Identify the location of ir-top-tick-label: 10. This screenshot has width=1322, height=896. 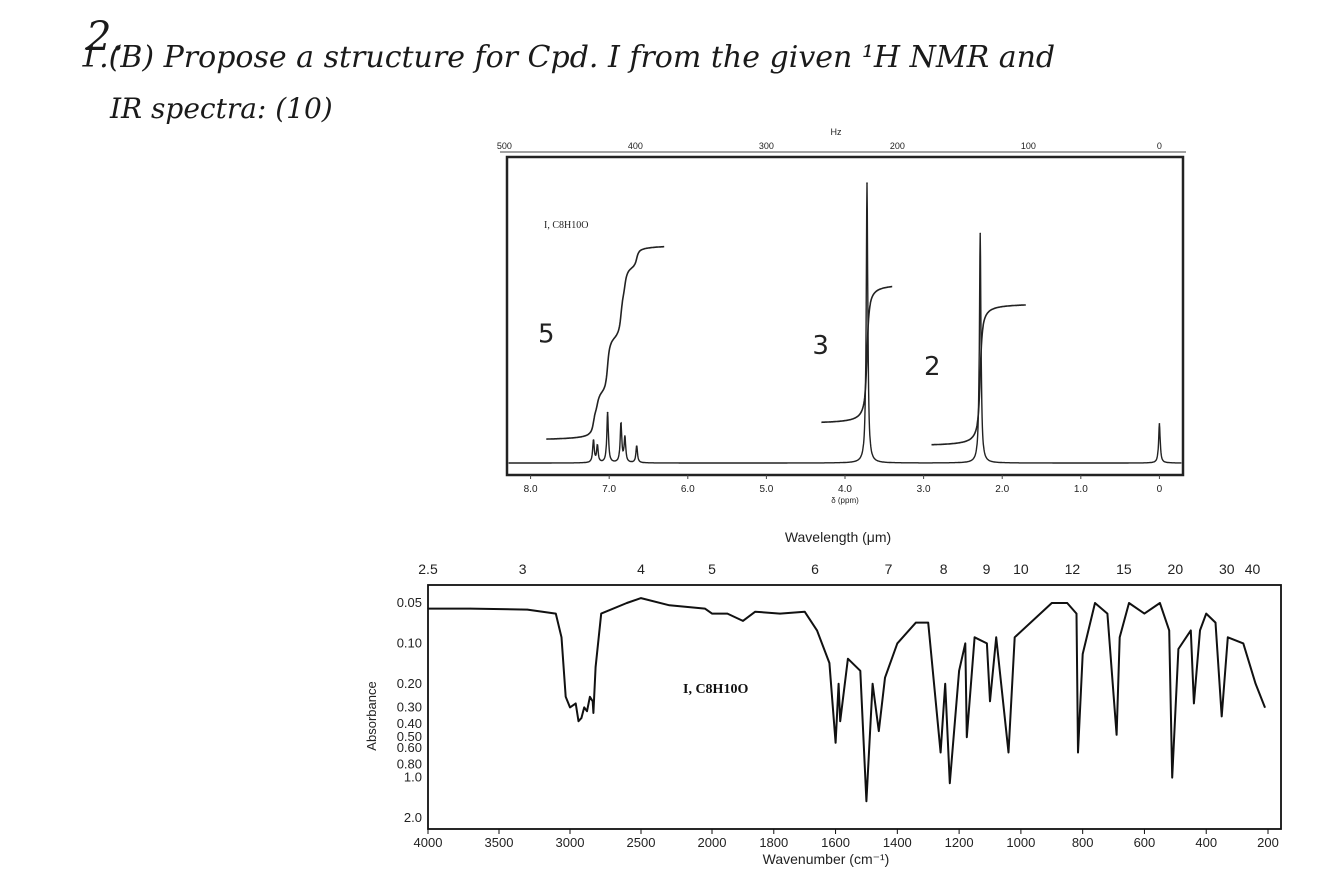
(1021, 569).